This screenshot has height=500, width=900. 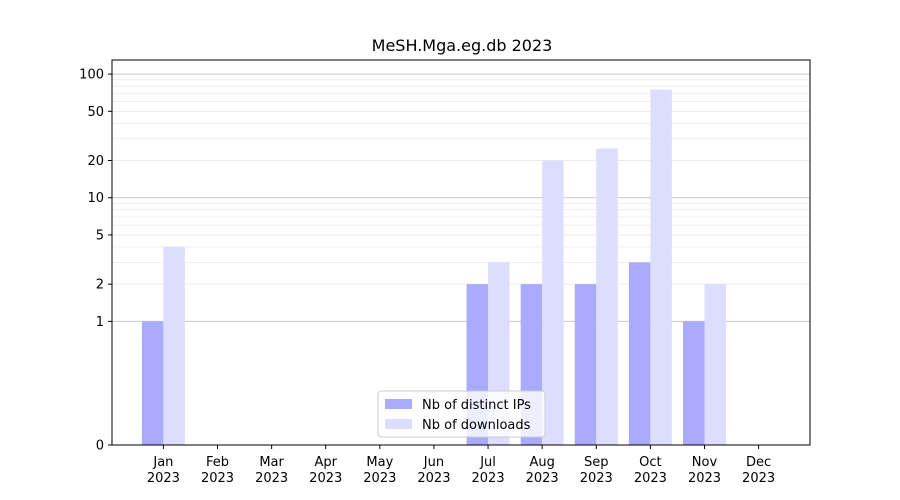 What do you see at coordinates (433, 462) in the screenshot?
I see `x-tick-label-month: Jun` at bounding box center [433, 462].